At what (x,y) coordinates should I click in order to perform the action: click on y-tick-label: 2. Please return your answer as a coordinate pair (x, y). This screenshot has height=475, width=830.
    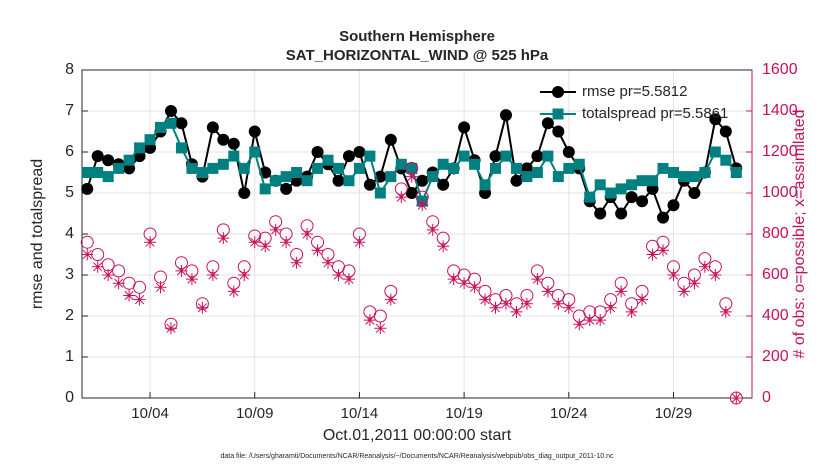
    Looking at the image, I should click on (69, 315).